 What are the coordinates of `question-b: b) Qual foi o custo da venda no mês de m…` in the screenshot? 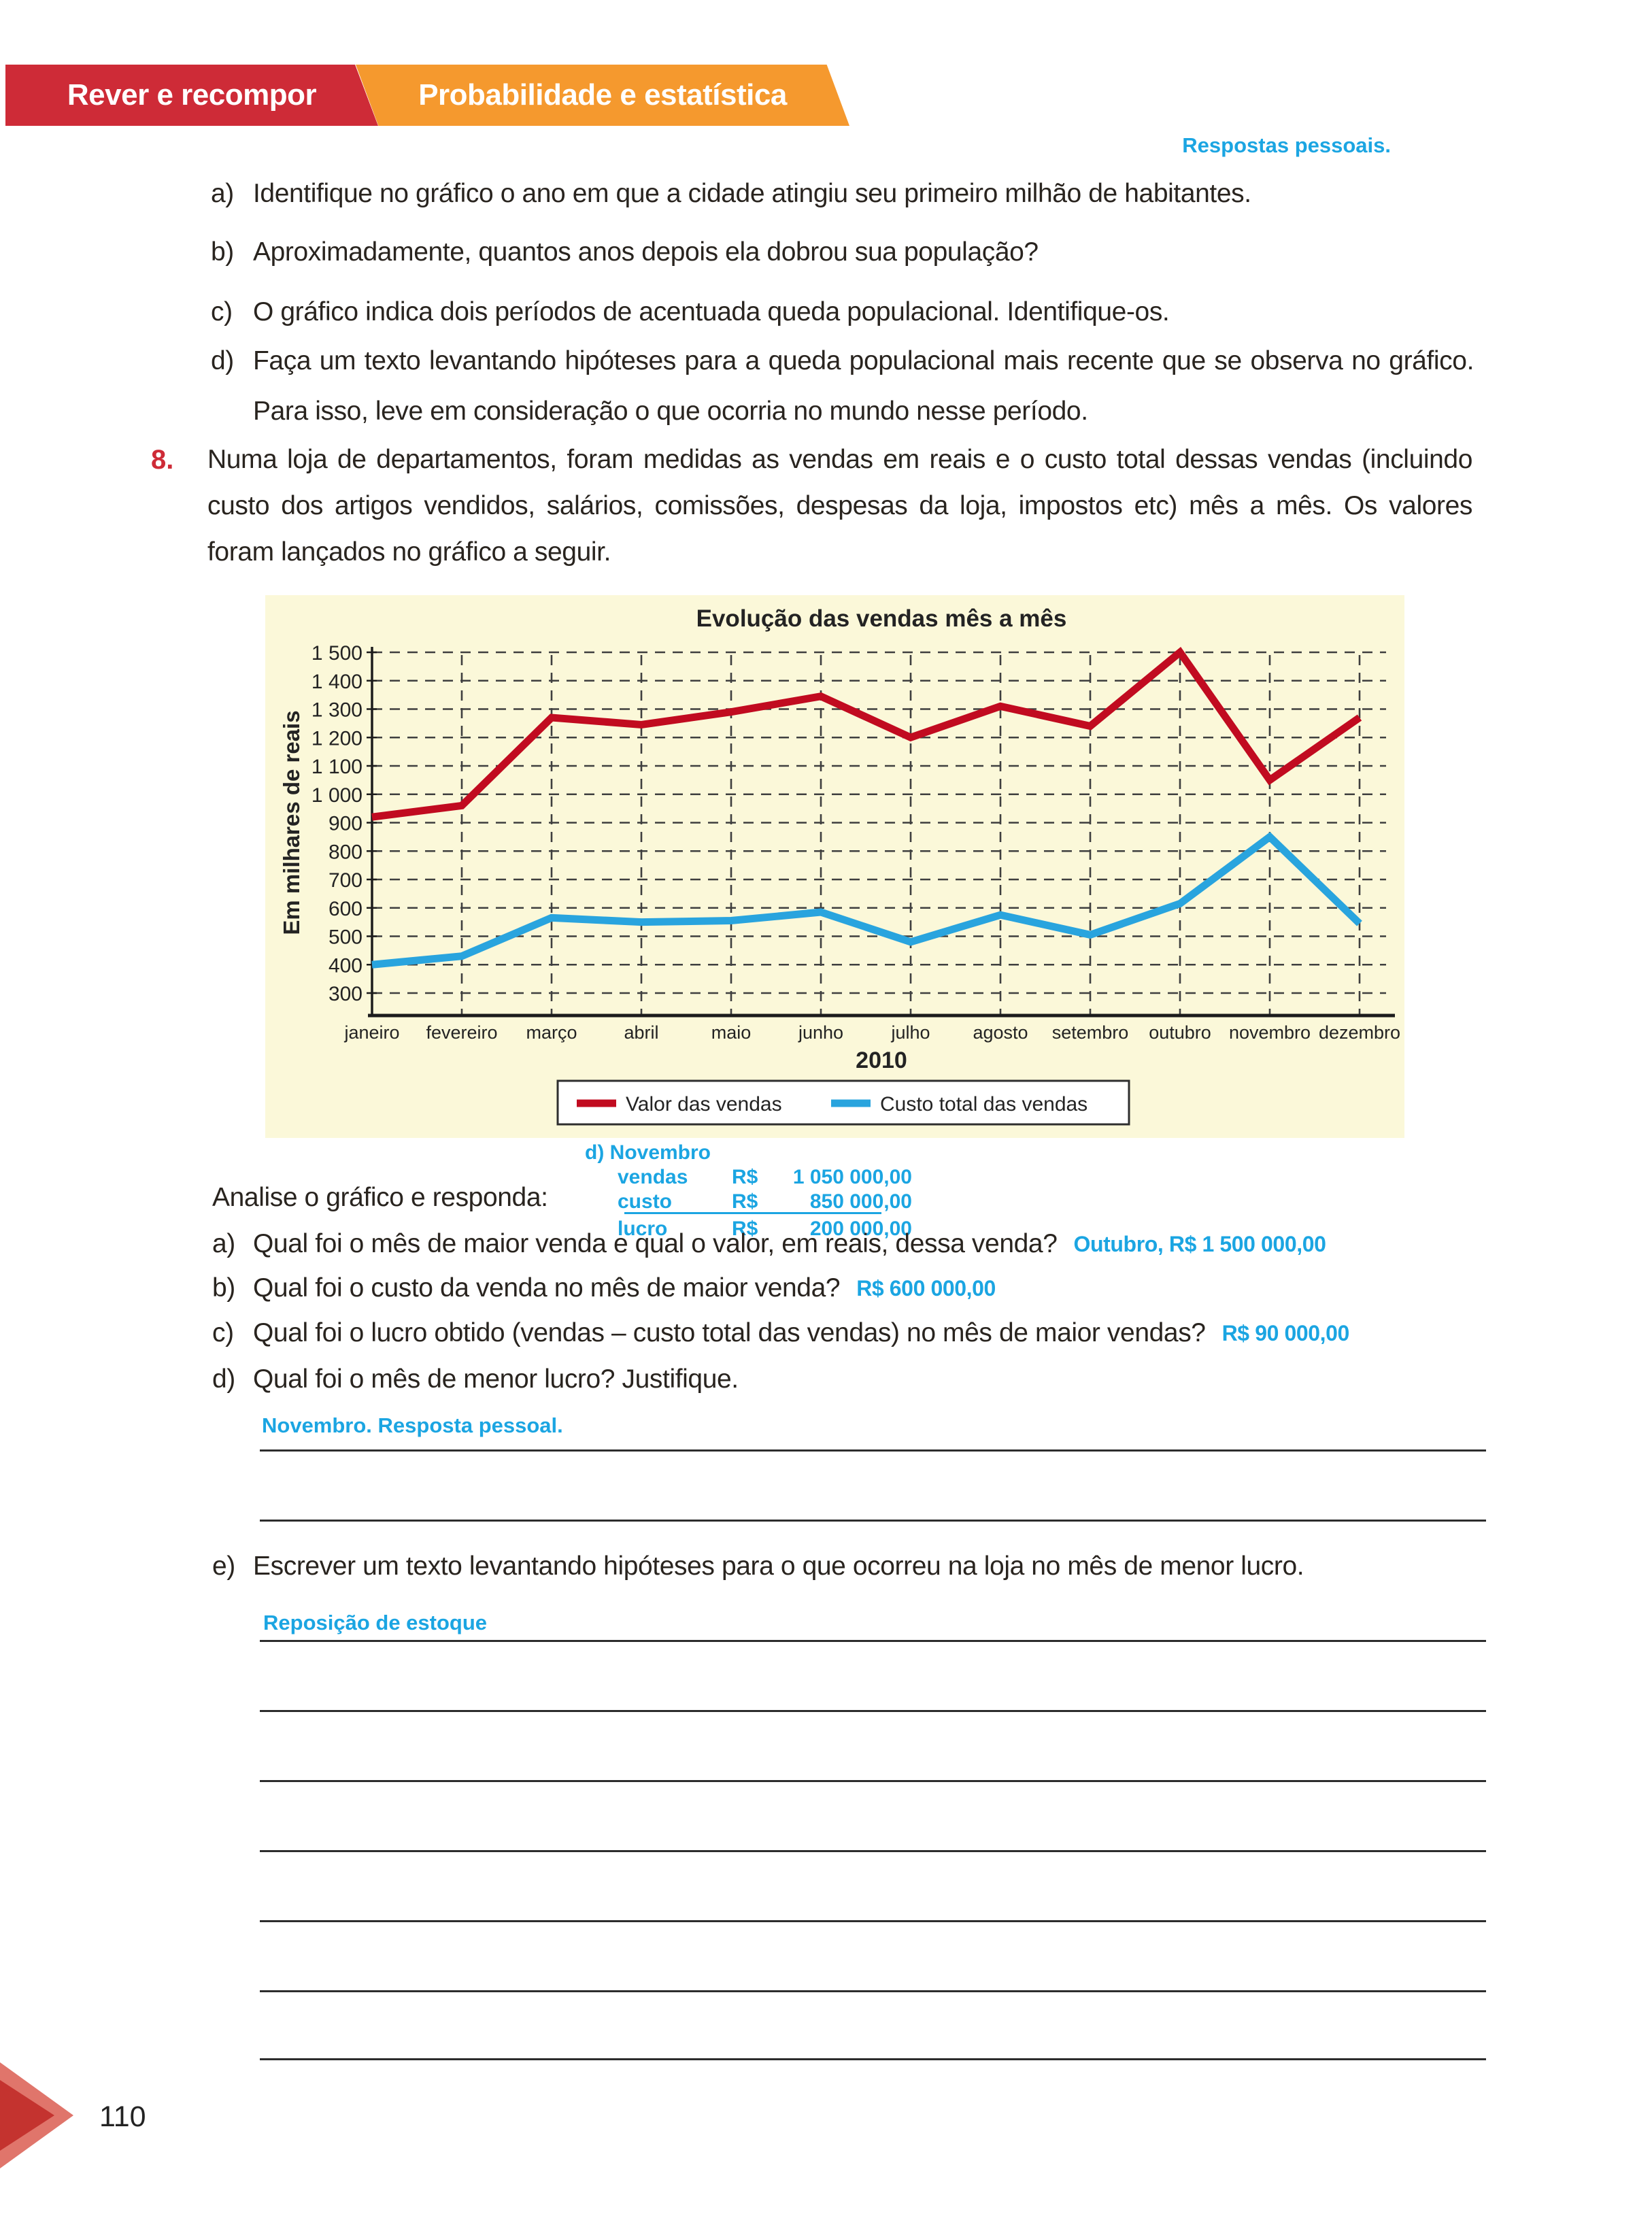 It's located at (604, 1289).